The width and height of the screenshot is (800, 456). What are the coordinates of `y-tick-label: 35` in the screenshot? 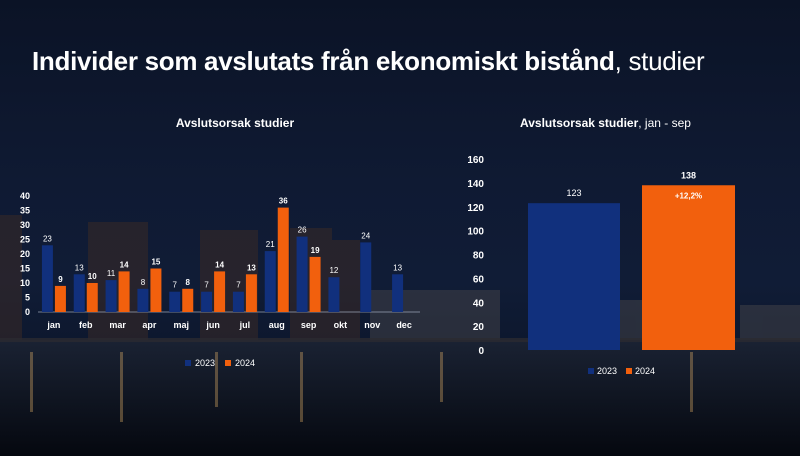 It's located at (25, 211).